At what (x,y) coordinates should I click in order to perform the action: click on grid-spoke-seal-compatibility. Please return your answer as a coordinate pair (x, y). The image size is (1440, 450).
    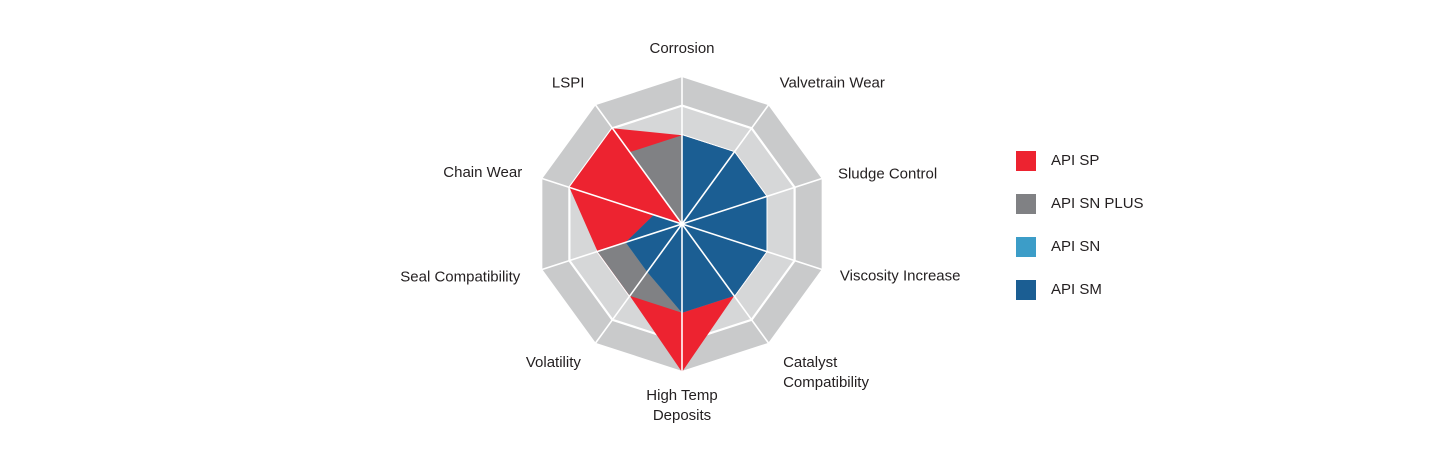
    Looking at the image, I should click on (611, 247).